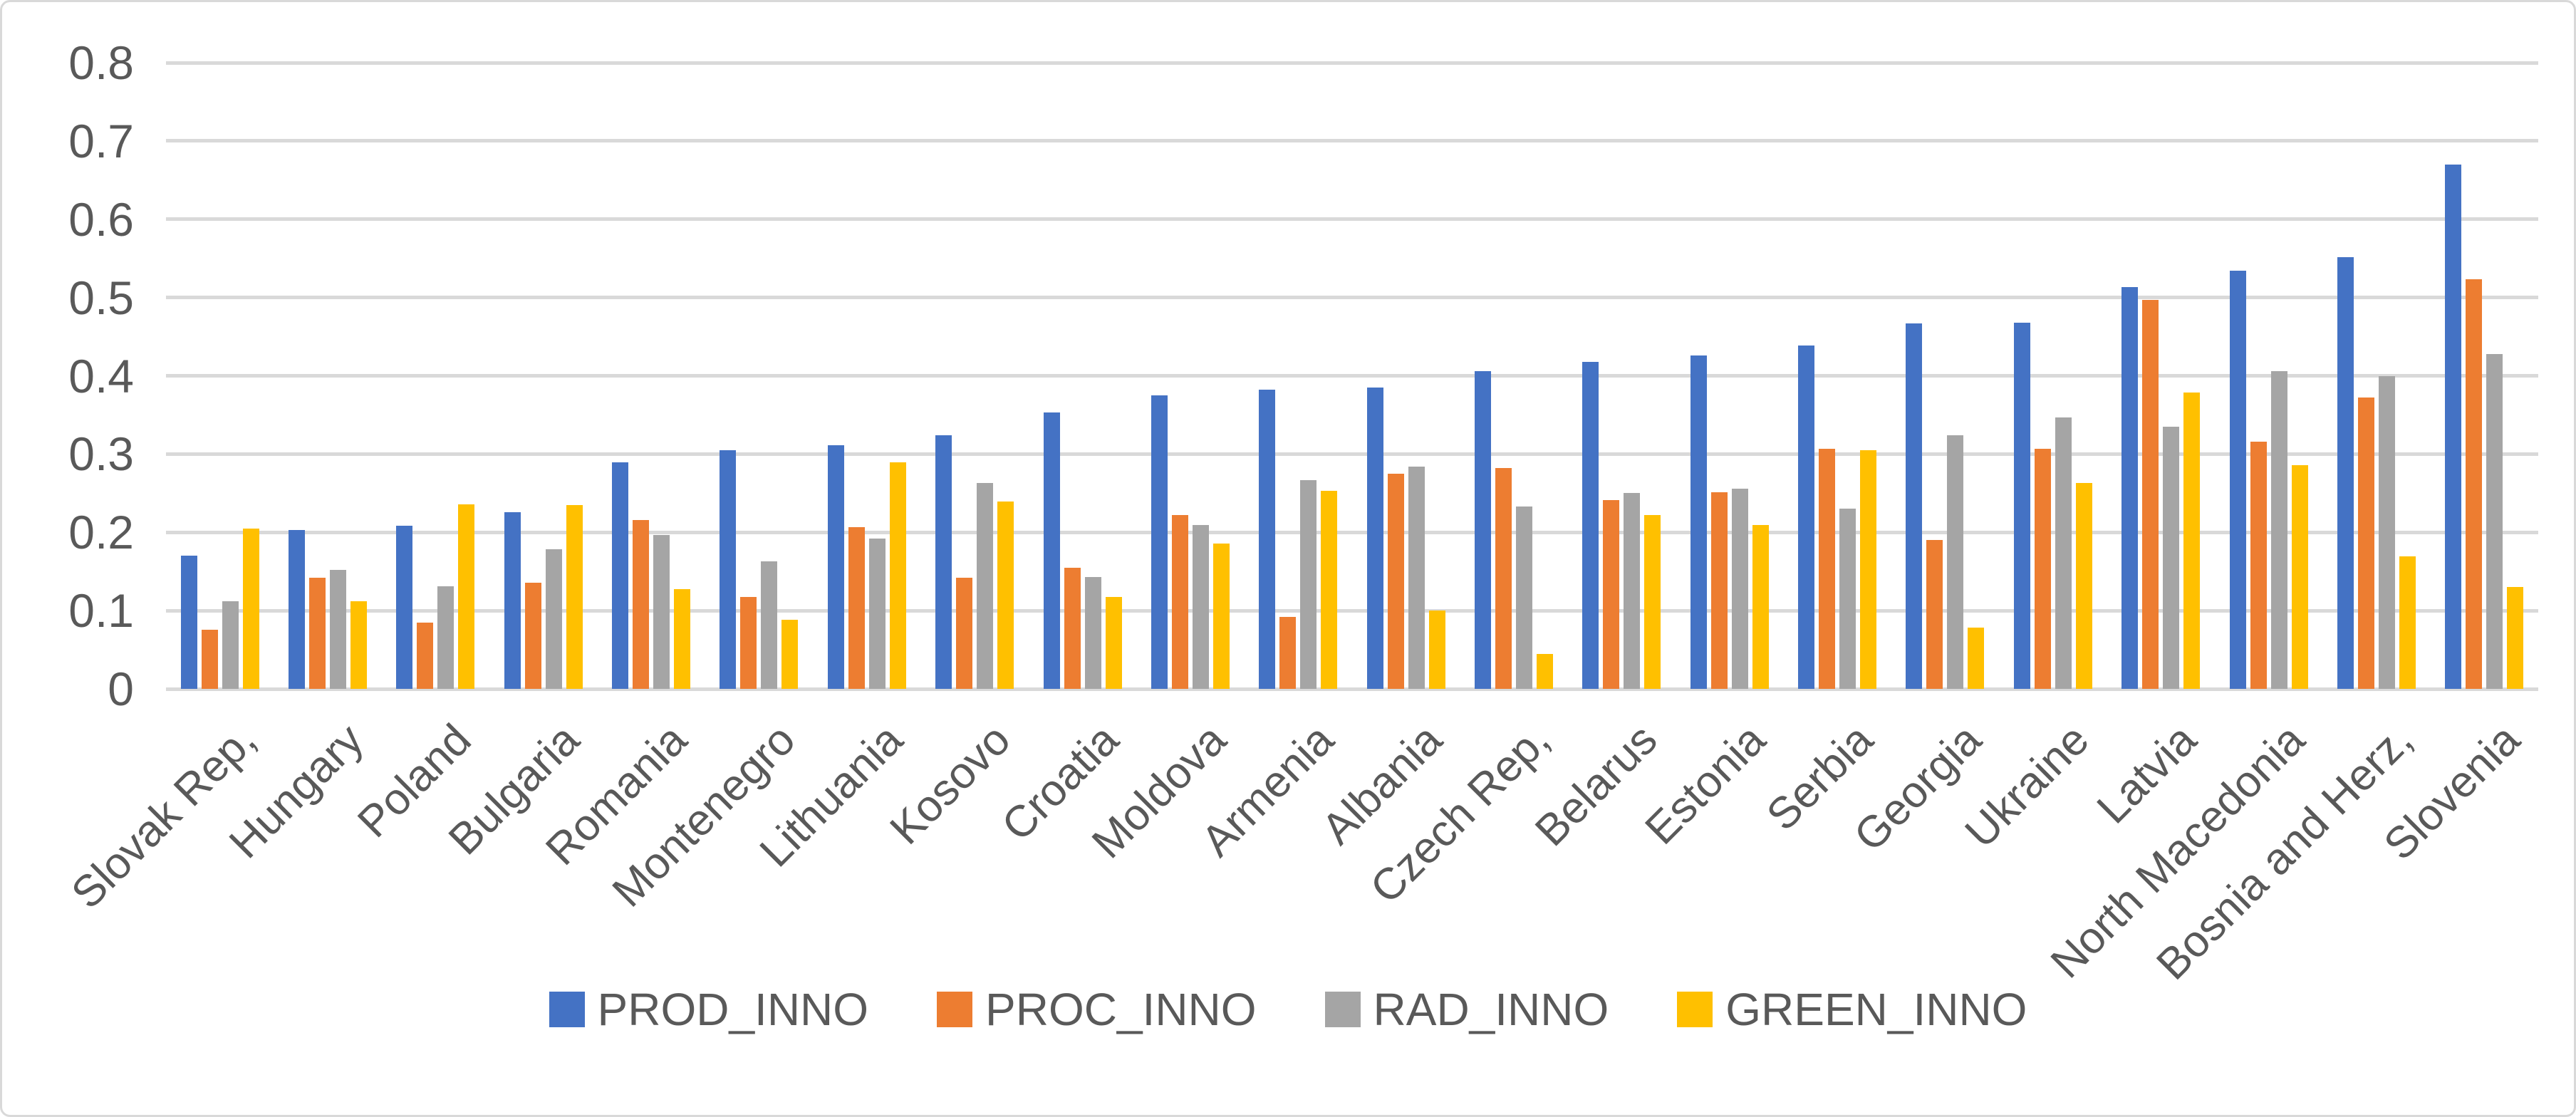  I want to click on y-axis-label: 0.8, so click(101, 62).